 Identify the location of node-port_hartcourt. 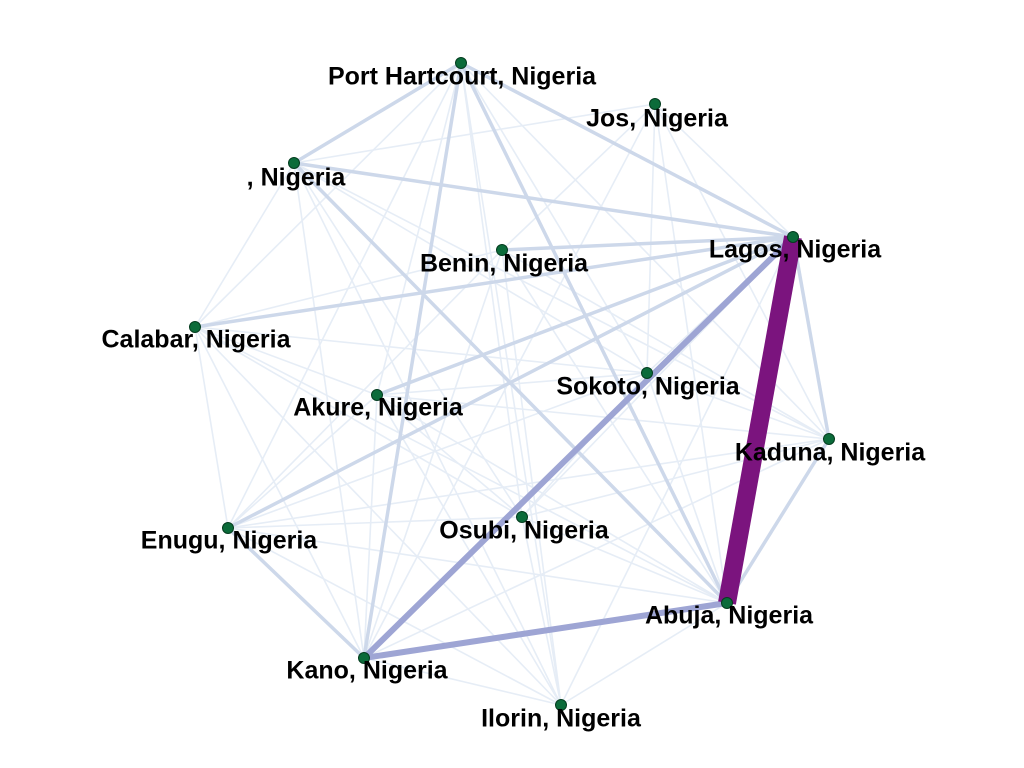
(461, 63).